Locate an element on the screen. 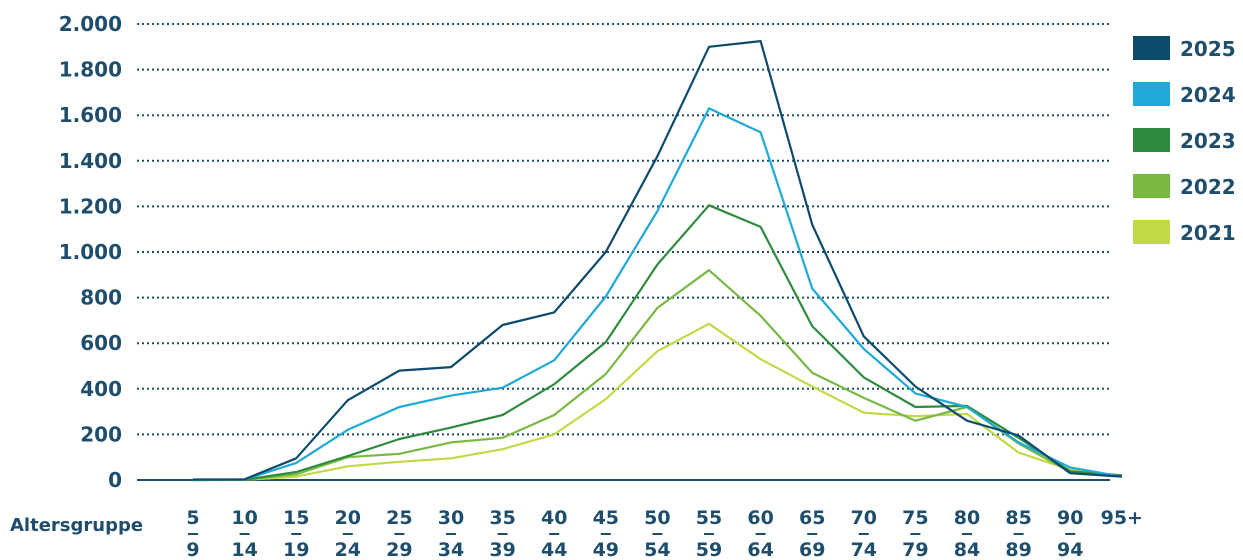 The image size is (1243, 560). x-tick-label-end: 69 is located at coordinates (812, 549).